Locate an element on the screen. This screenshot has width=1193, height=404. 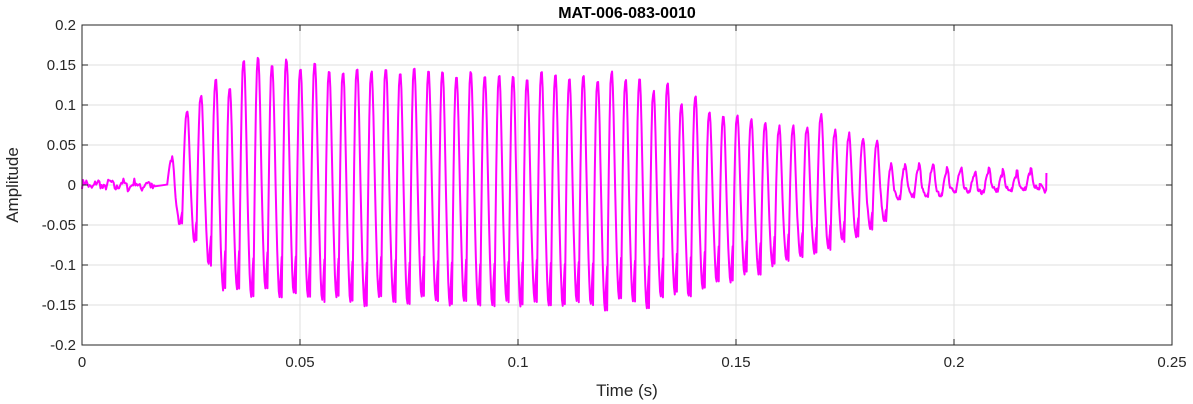
chart-title: MAT-006-083-0010 is located at coordinates (627, 13).